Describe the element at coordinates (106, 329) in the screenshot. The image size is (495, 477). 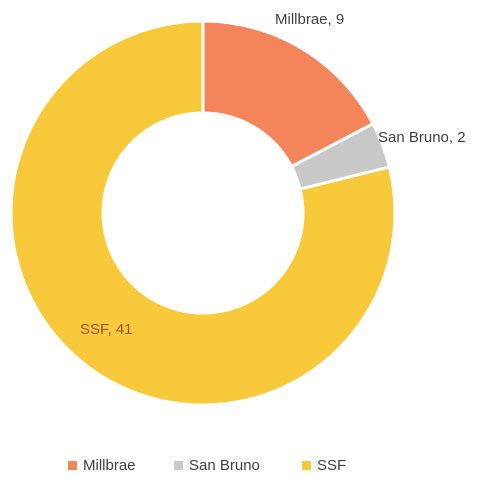
I see `data-label: SSF, 41` at that location.